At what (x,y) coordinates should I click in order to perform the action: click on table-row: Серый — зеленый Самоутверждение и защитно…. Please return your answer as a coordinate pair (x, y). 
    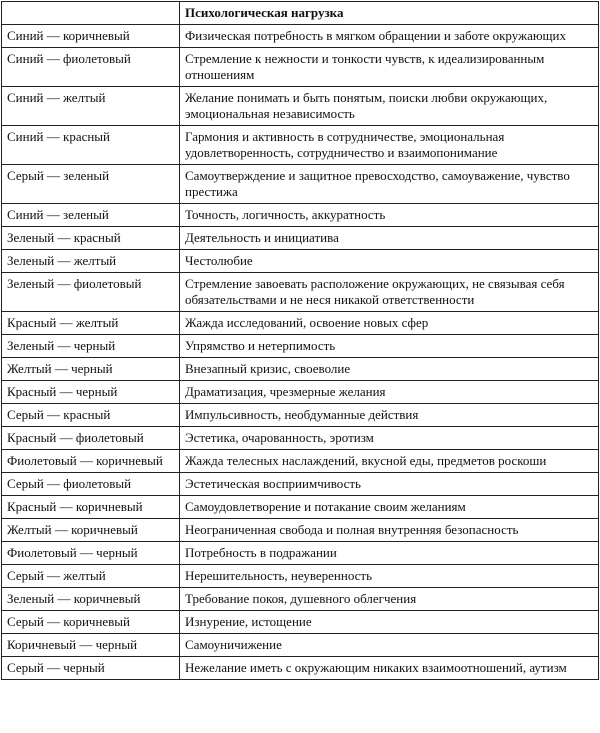
    Looking at the image, I should click on (300, 184).